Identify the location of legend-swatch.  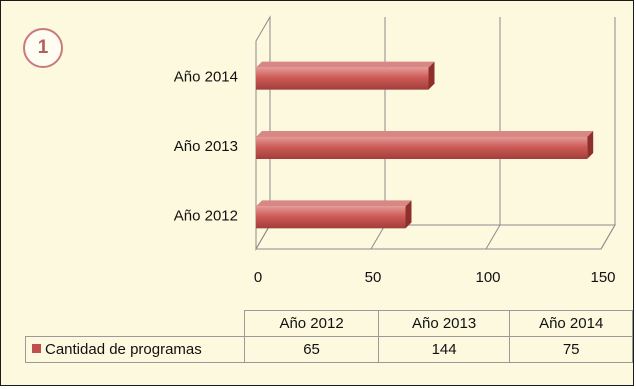
(36, 348).